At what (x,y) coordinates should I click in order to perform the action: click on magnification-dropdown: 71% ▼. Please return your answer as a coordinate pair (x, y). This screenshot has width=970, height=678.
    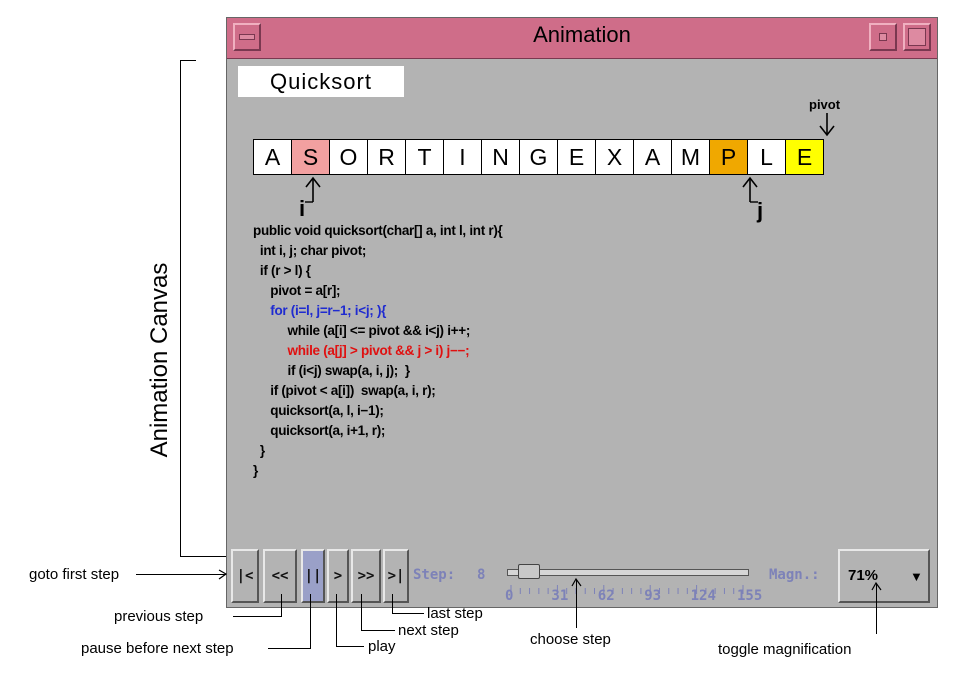
    Looking at the image, I should click on (884, 576).